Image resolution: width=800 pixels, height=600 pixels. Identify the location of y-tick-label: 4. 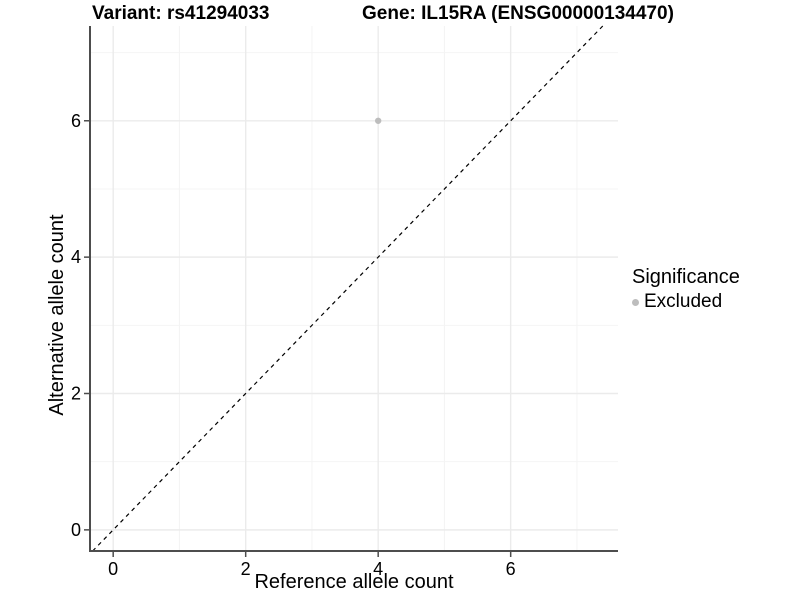
(76, 257).